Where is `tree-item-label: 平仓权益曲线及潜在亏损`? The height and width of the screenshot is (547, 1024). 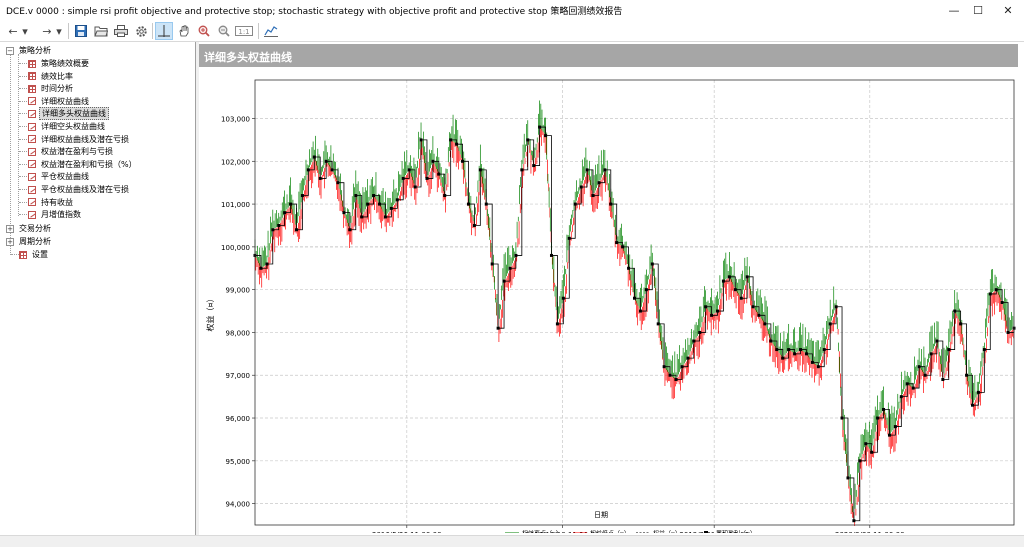
tree-item-label: 平仓权益曲线及潜在亏损 is located at coordinates (85, 189).